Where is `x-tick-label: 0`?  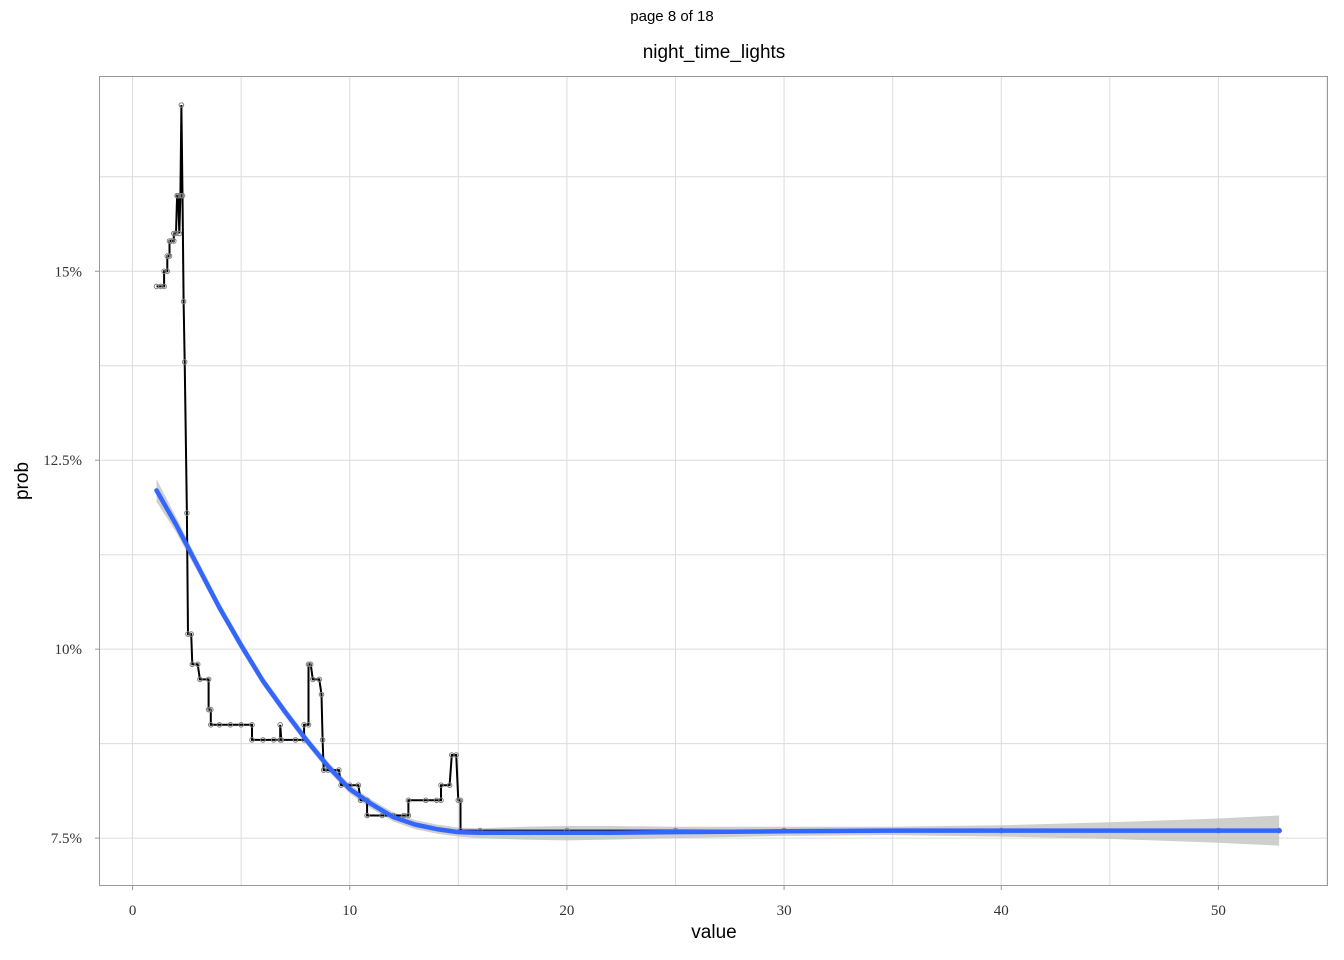 x-tick-label: 0 is located at coordinates (133, 911).